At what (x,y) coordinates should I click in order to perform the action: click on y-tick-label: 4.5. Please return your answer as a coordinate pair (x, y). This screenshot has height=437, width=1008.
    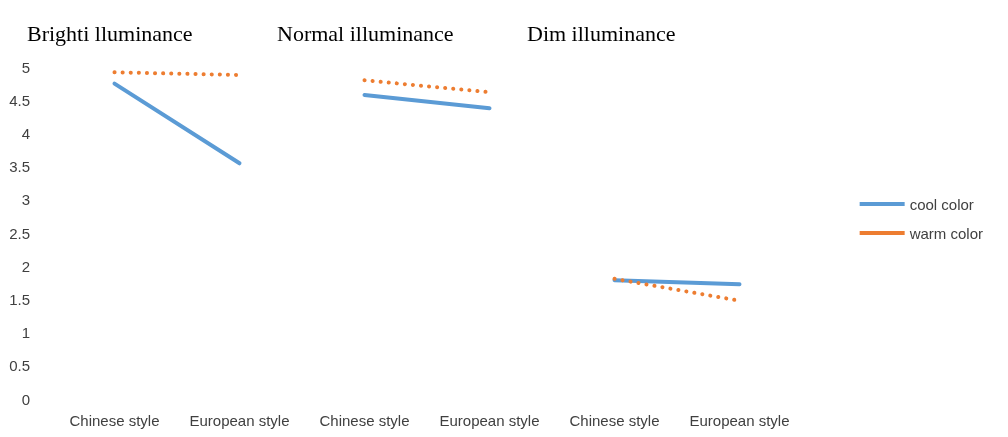
    Looking at the image, I should click on (19, 100).